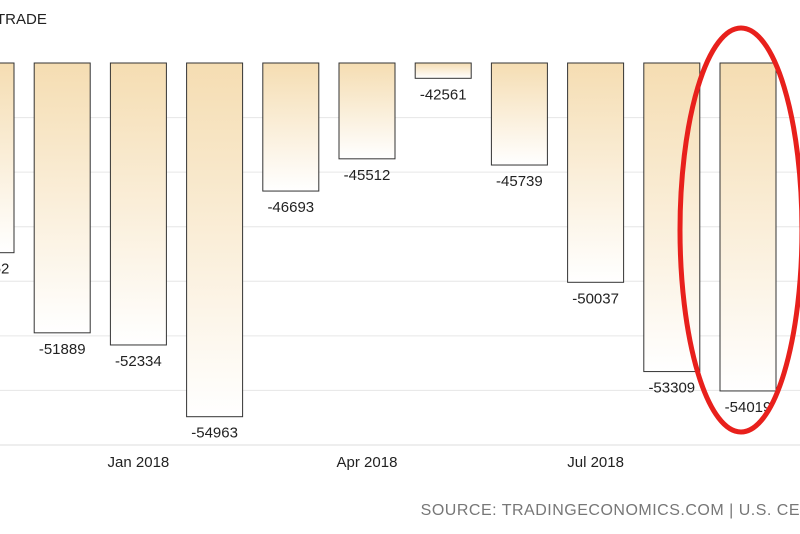 The width and height of the screenshot is (800, 534). I want to click on data-label: -52334, so click(138, 361).